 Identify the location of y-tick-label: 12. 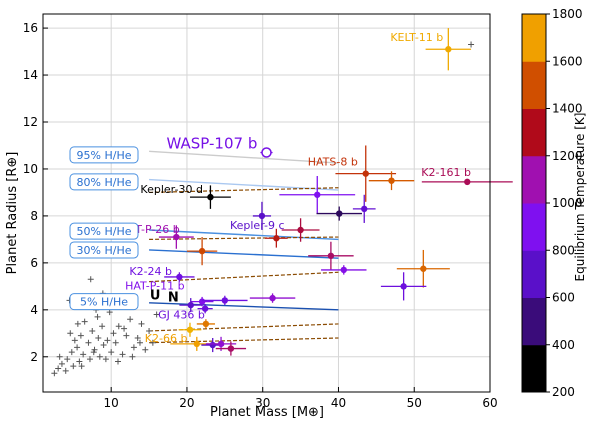
(30, 122).